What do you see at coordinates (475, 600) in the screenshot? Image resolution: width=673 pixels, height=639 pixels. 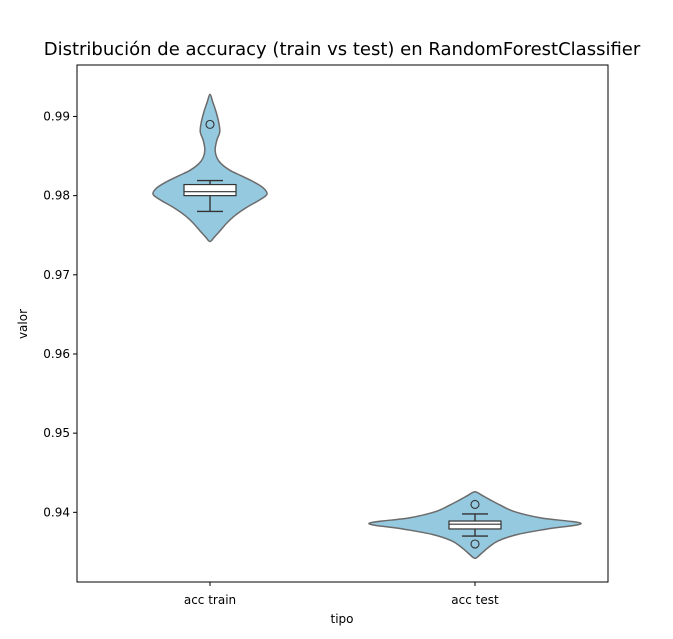 I see `x-tick-label: acc test` at bounding box center [475, 600].